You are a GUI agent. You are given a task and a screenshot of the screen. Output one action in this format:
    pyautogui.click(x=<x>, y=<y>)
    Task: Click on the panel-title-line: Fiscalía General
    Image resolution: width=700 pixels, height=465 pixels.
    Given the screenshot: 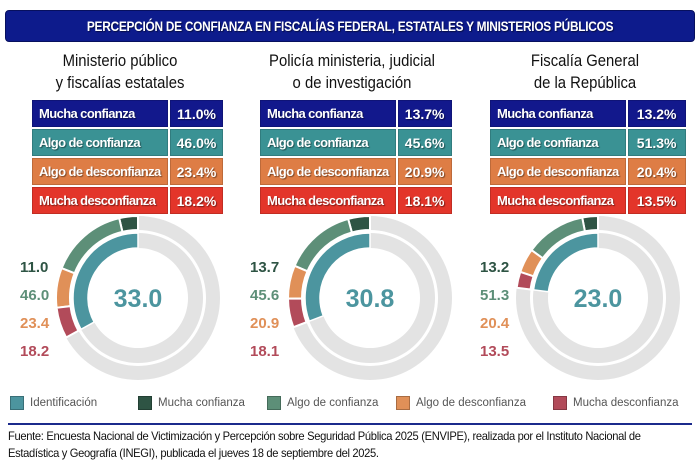 What is the action you would take?
    pyautogui.click(x=585, y=61)
    